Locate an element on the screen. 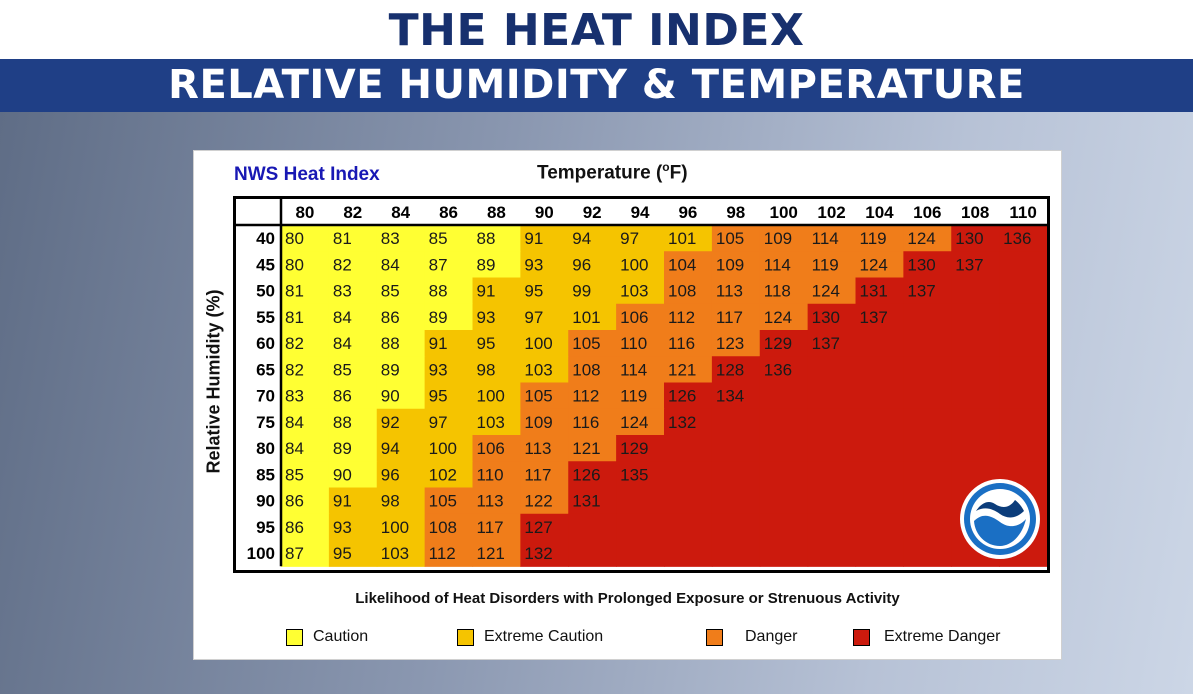 This screenshot has width=1193, height=694. header-band: RELATIVE HUMIDITY & TEMPERATURE is located at coordinates (596, 85).